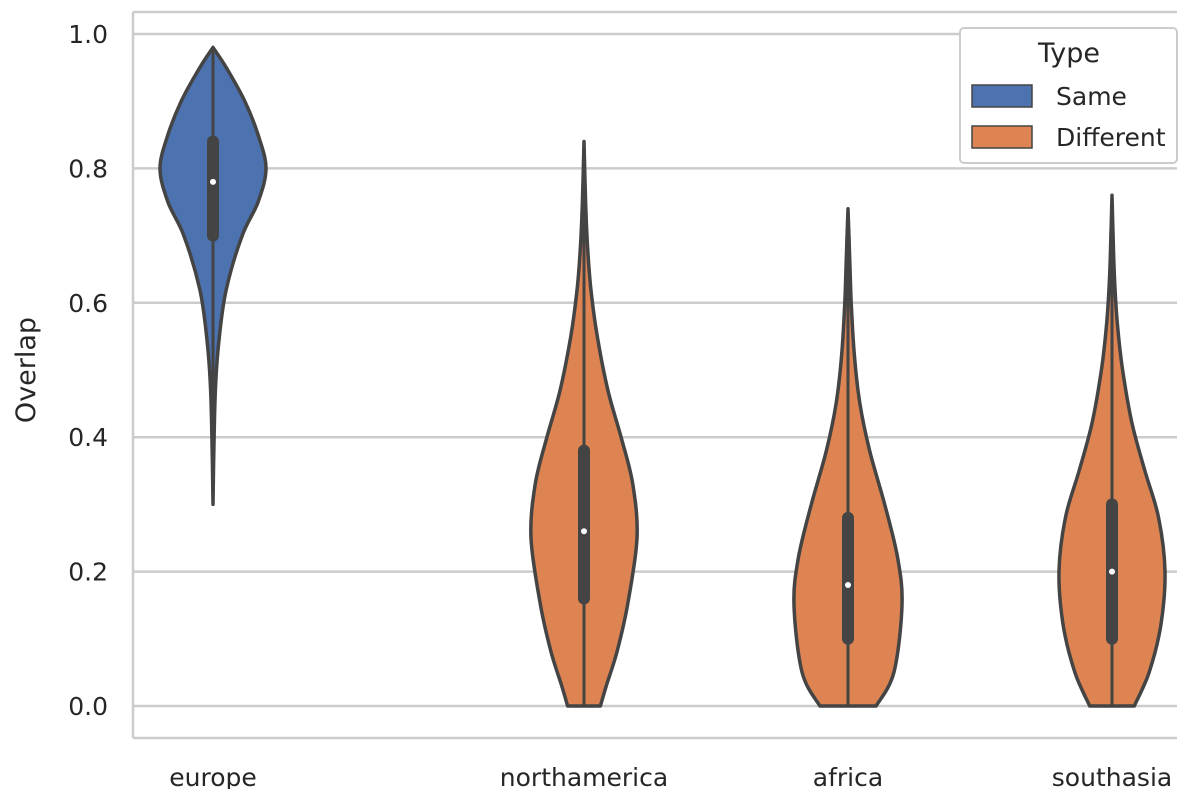 The width and height of the screenshot is (1182, 789). I want to click on legend-title: Type, so click(1068, 53).